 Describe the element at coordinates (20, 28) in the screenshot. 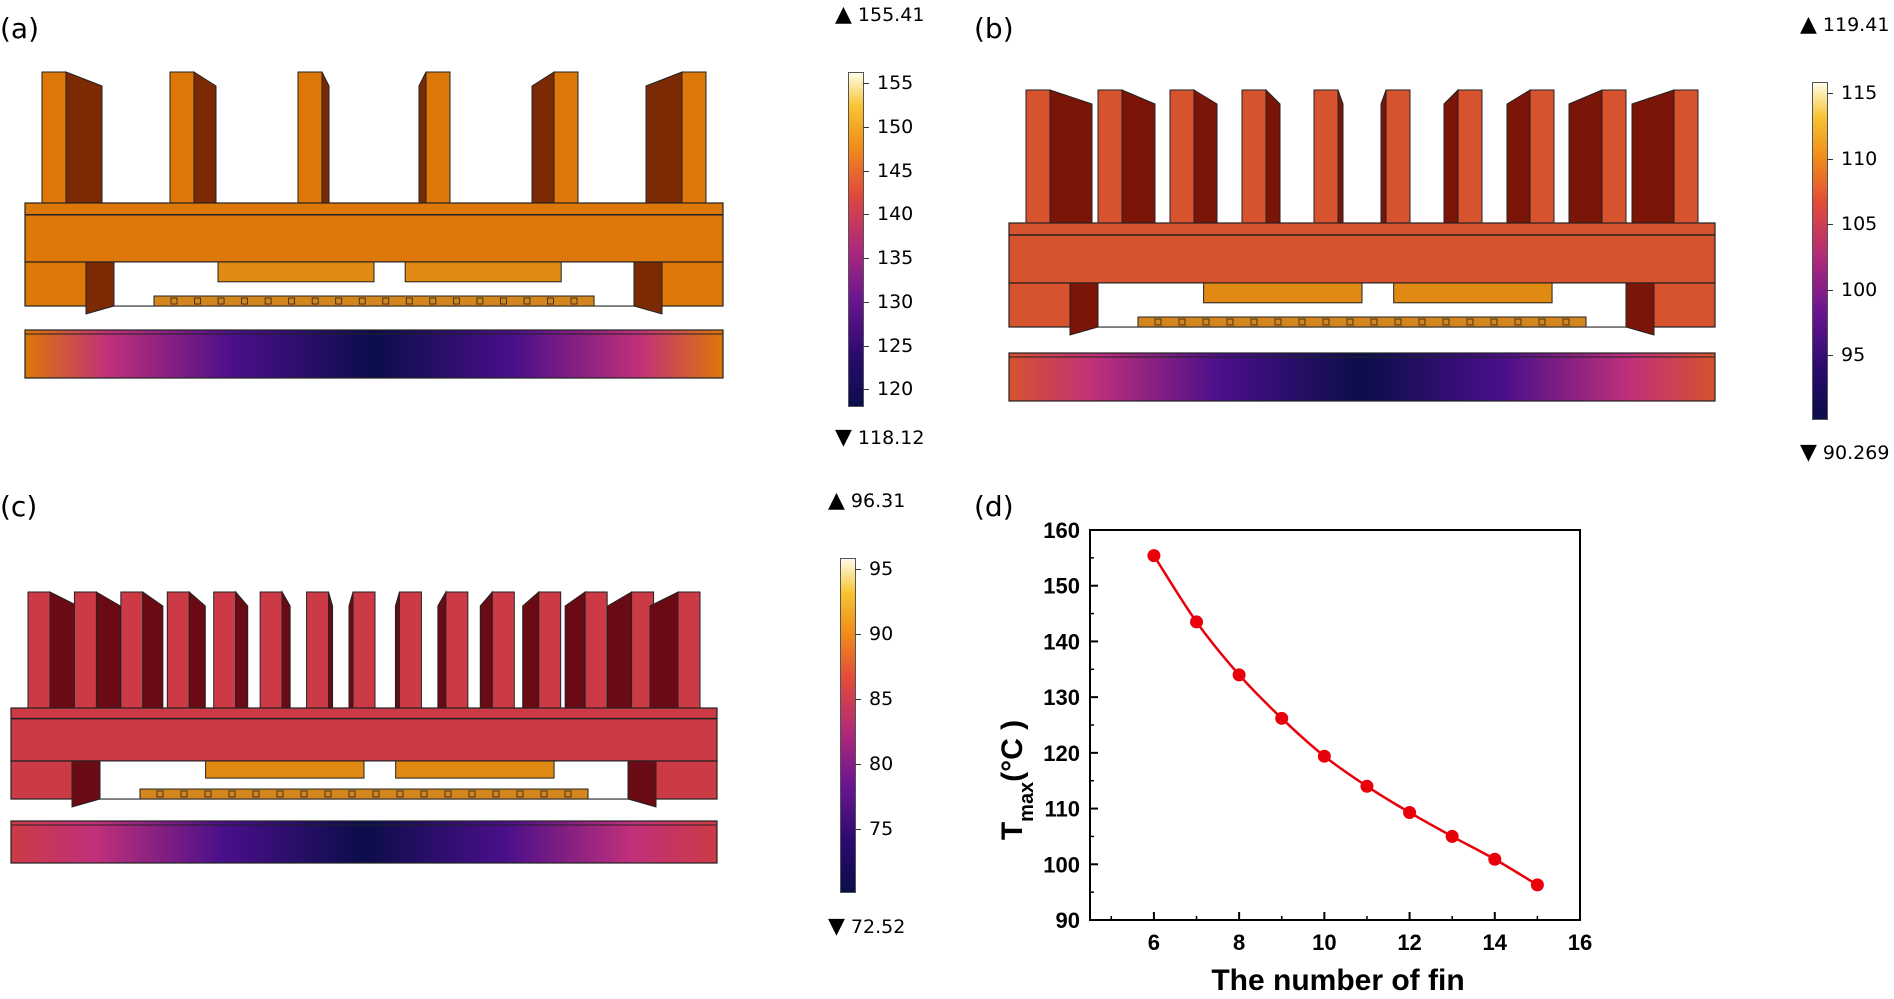

I see `panel-label-a: (a)` at that location.